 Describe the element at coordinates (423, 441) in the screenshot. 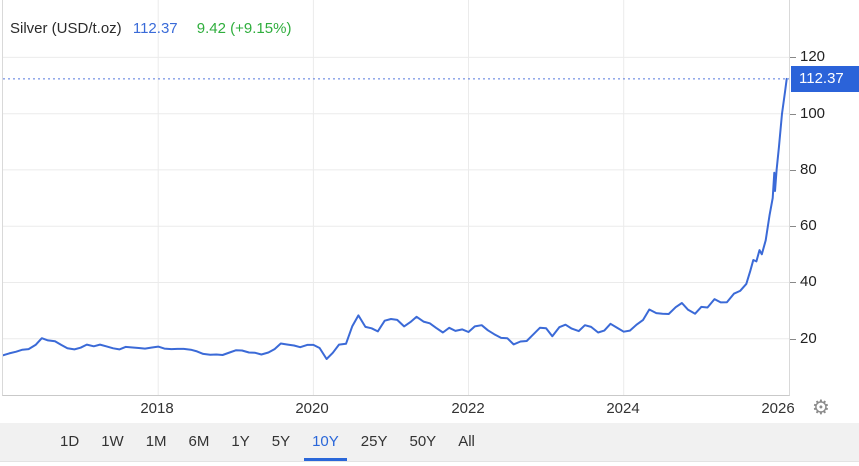

I see `range-button-50y: 50Y` at that location.